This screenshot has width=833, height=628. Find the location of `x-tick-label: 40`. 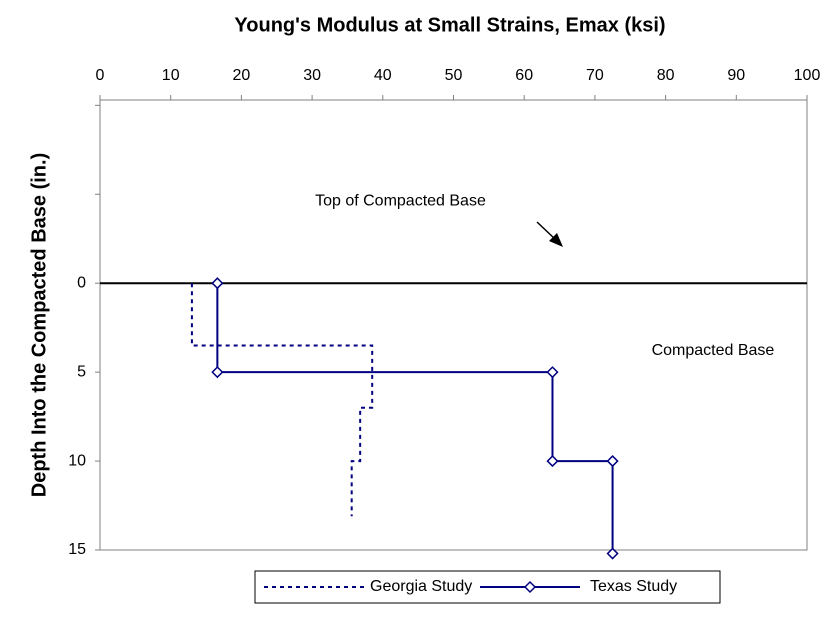

x-tick-label: 40 is located at coordinates (383, 75).